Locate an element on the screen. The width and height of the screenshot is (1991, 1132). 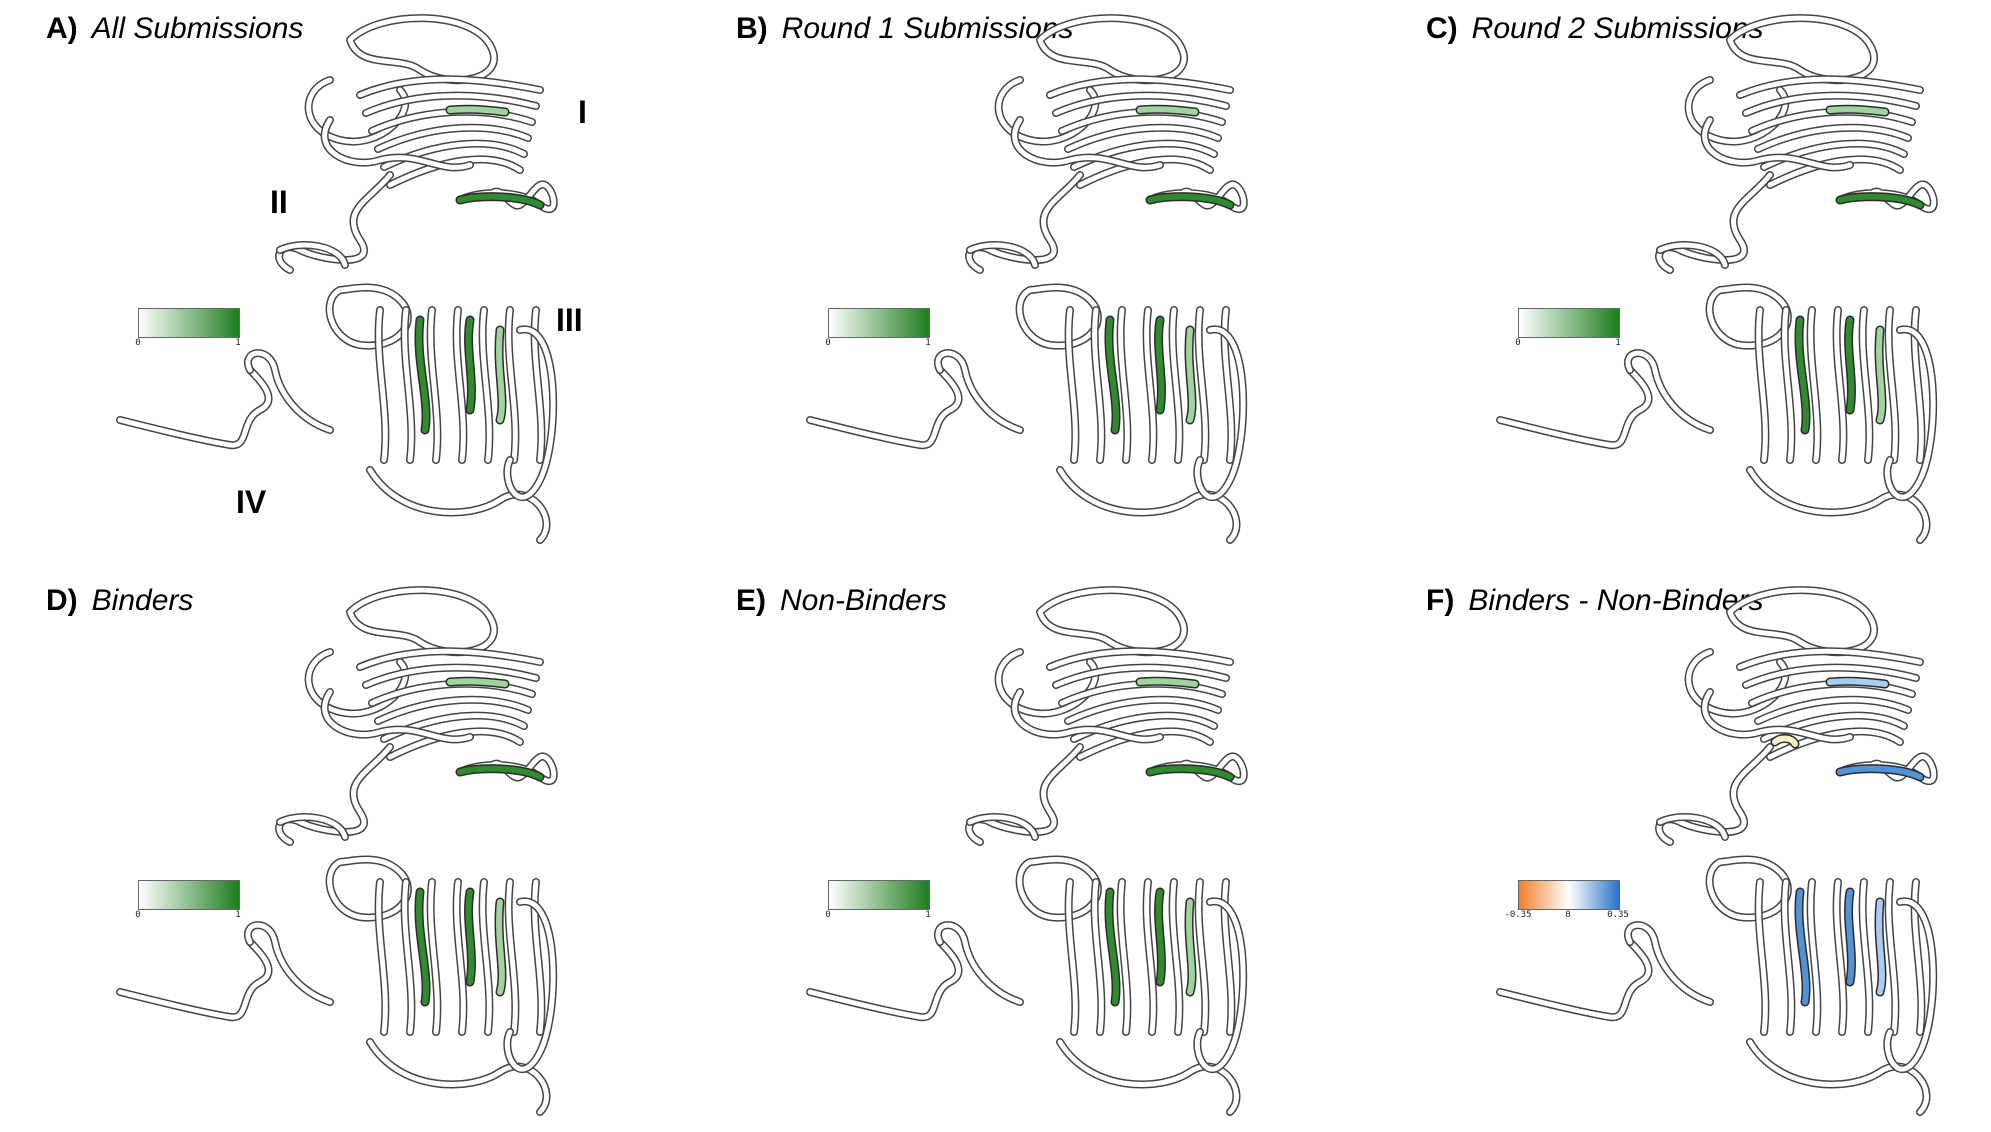
tail-loop-outline is located at coordinates (1669, 391).